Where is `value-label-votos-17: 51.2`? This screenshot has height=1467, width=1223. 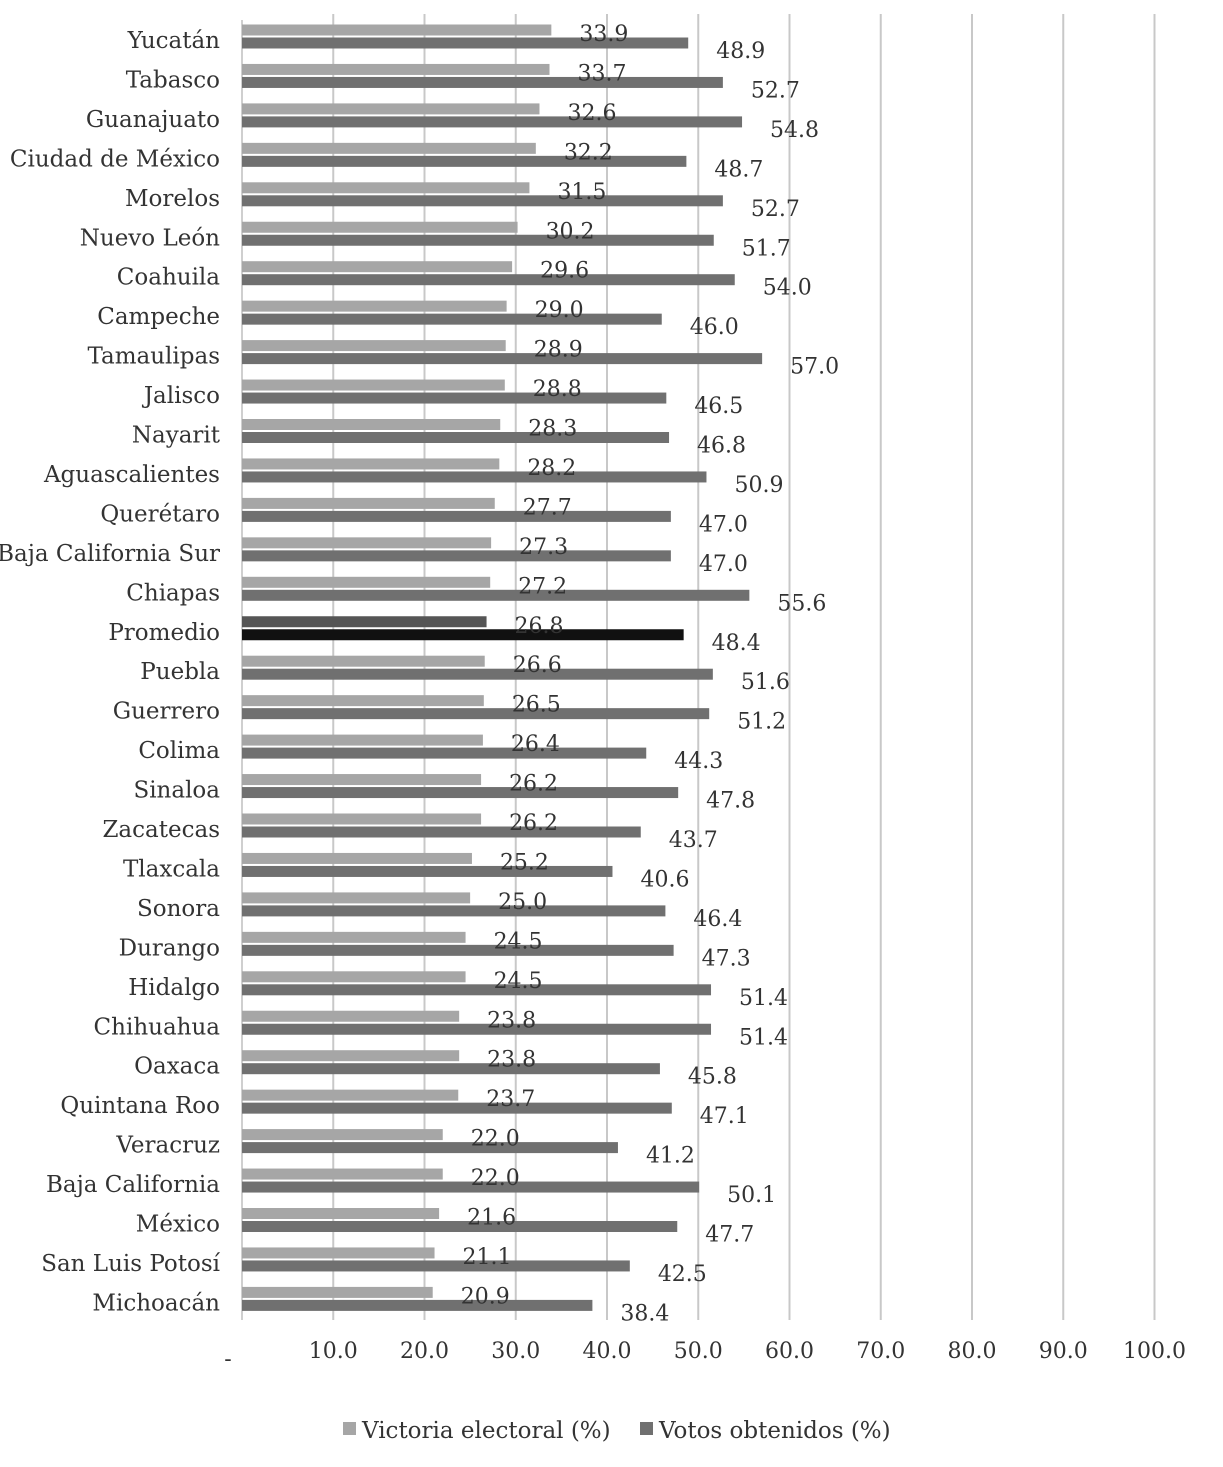
value-label-votos-17: 51.2 is located at coordinates (761, 722).